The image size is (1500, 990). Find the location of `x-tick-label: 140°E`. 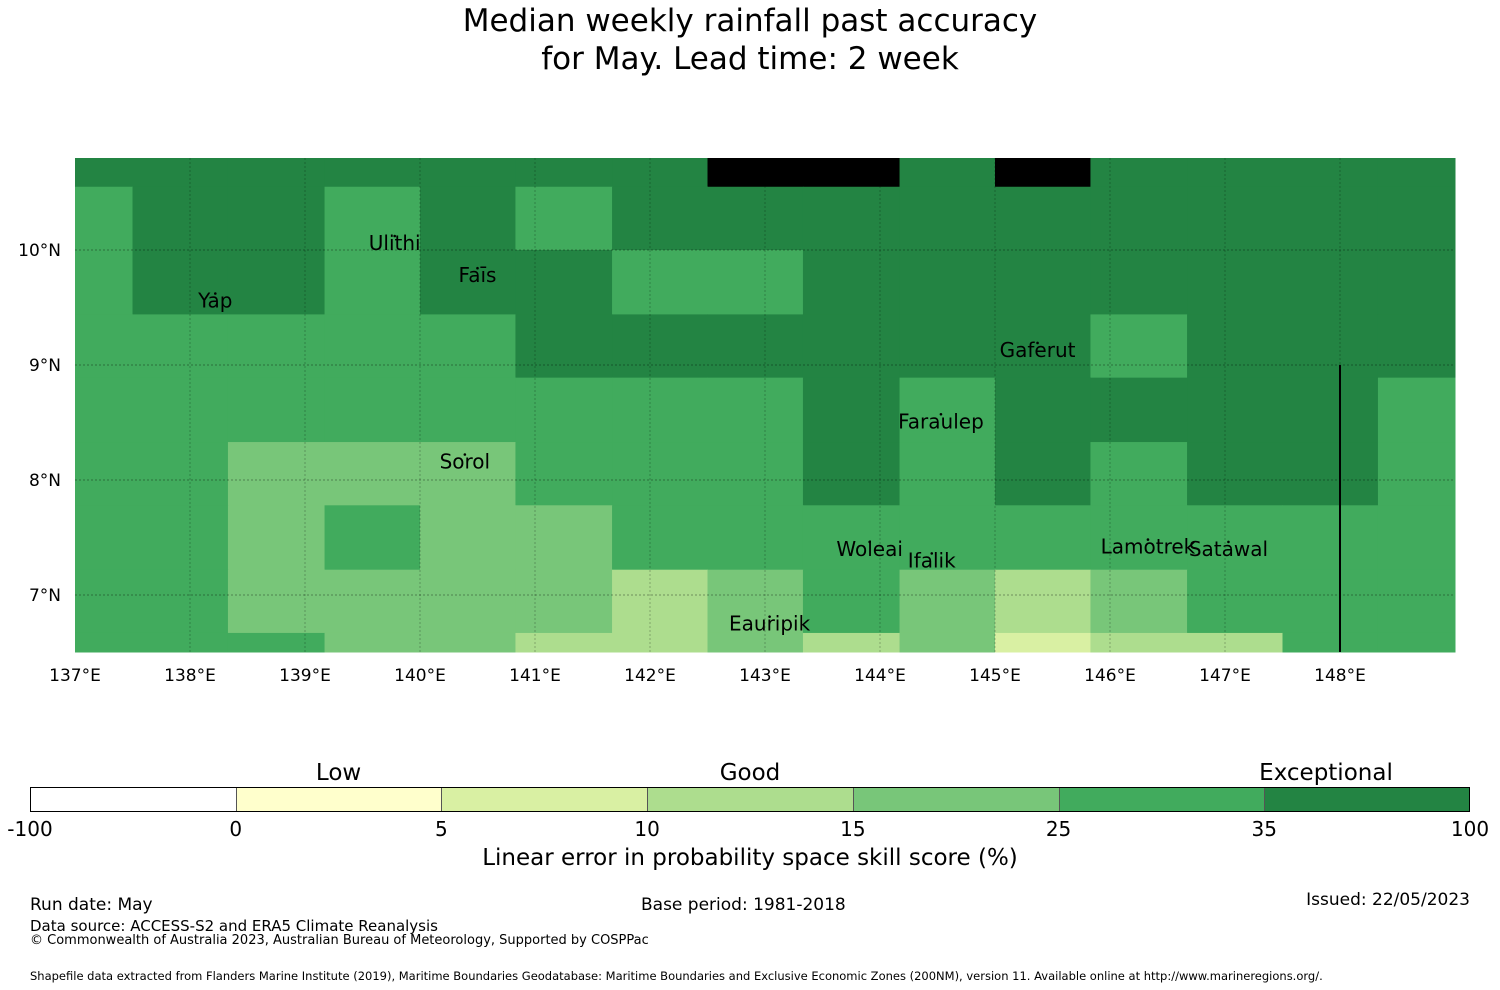

x-tick-label: 140°E is located at coordinates (420, 676).